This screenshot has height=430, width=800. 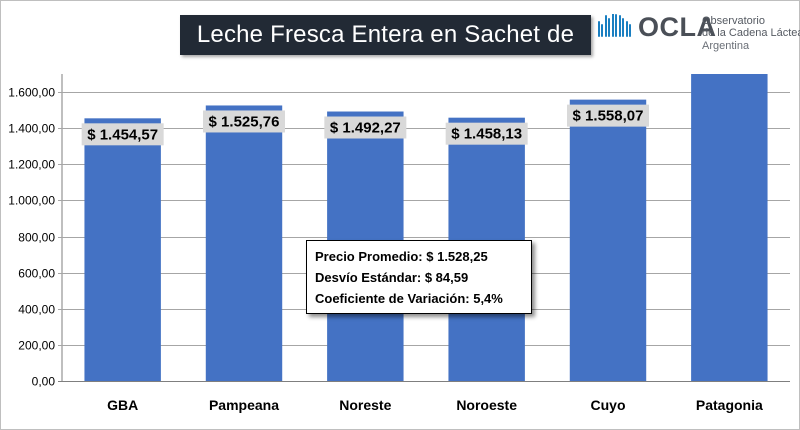 What do you see at coordinates (36, 346) in the screenshot?
I see `y-tick-label: 200,00` at bounding box center [36, 346].